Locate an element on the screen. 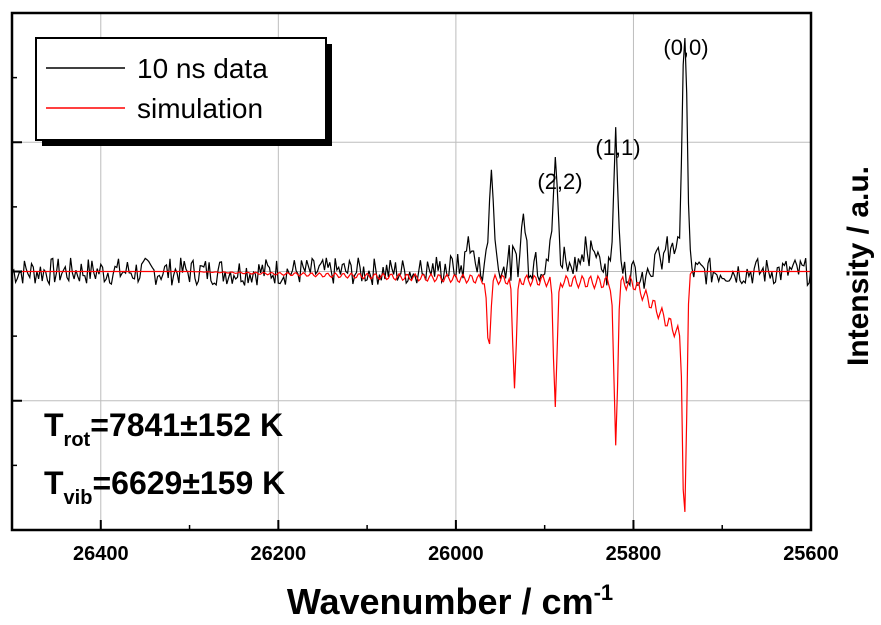 This screenshot has width=881, height=625. x-tick-label: 26000 is located at coordinates (456, 554).